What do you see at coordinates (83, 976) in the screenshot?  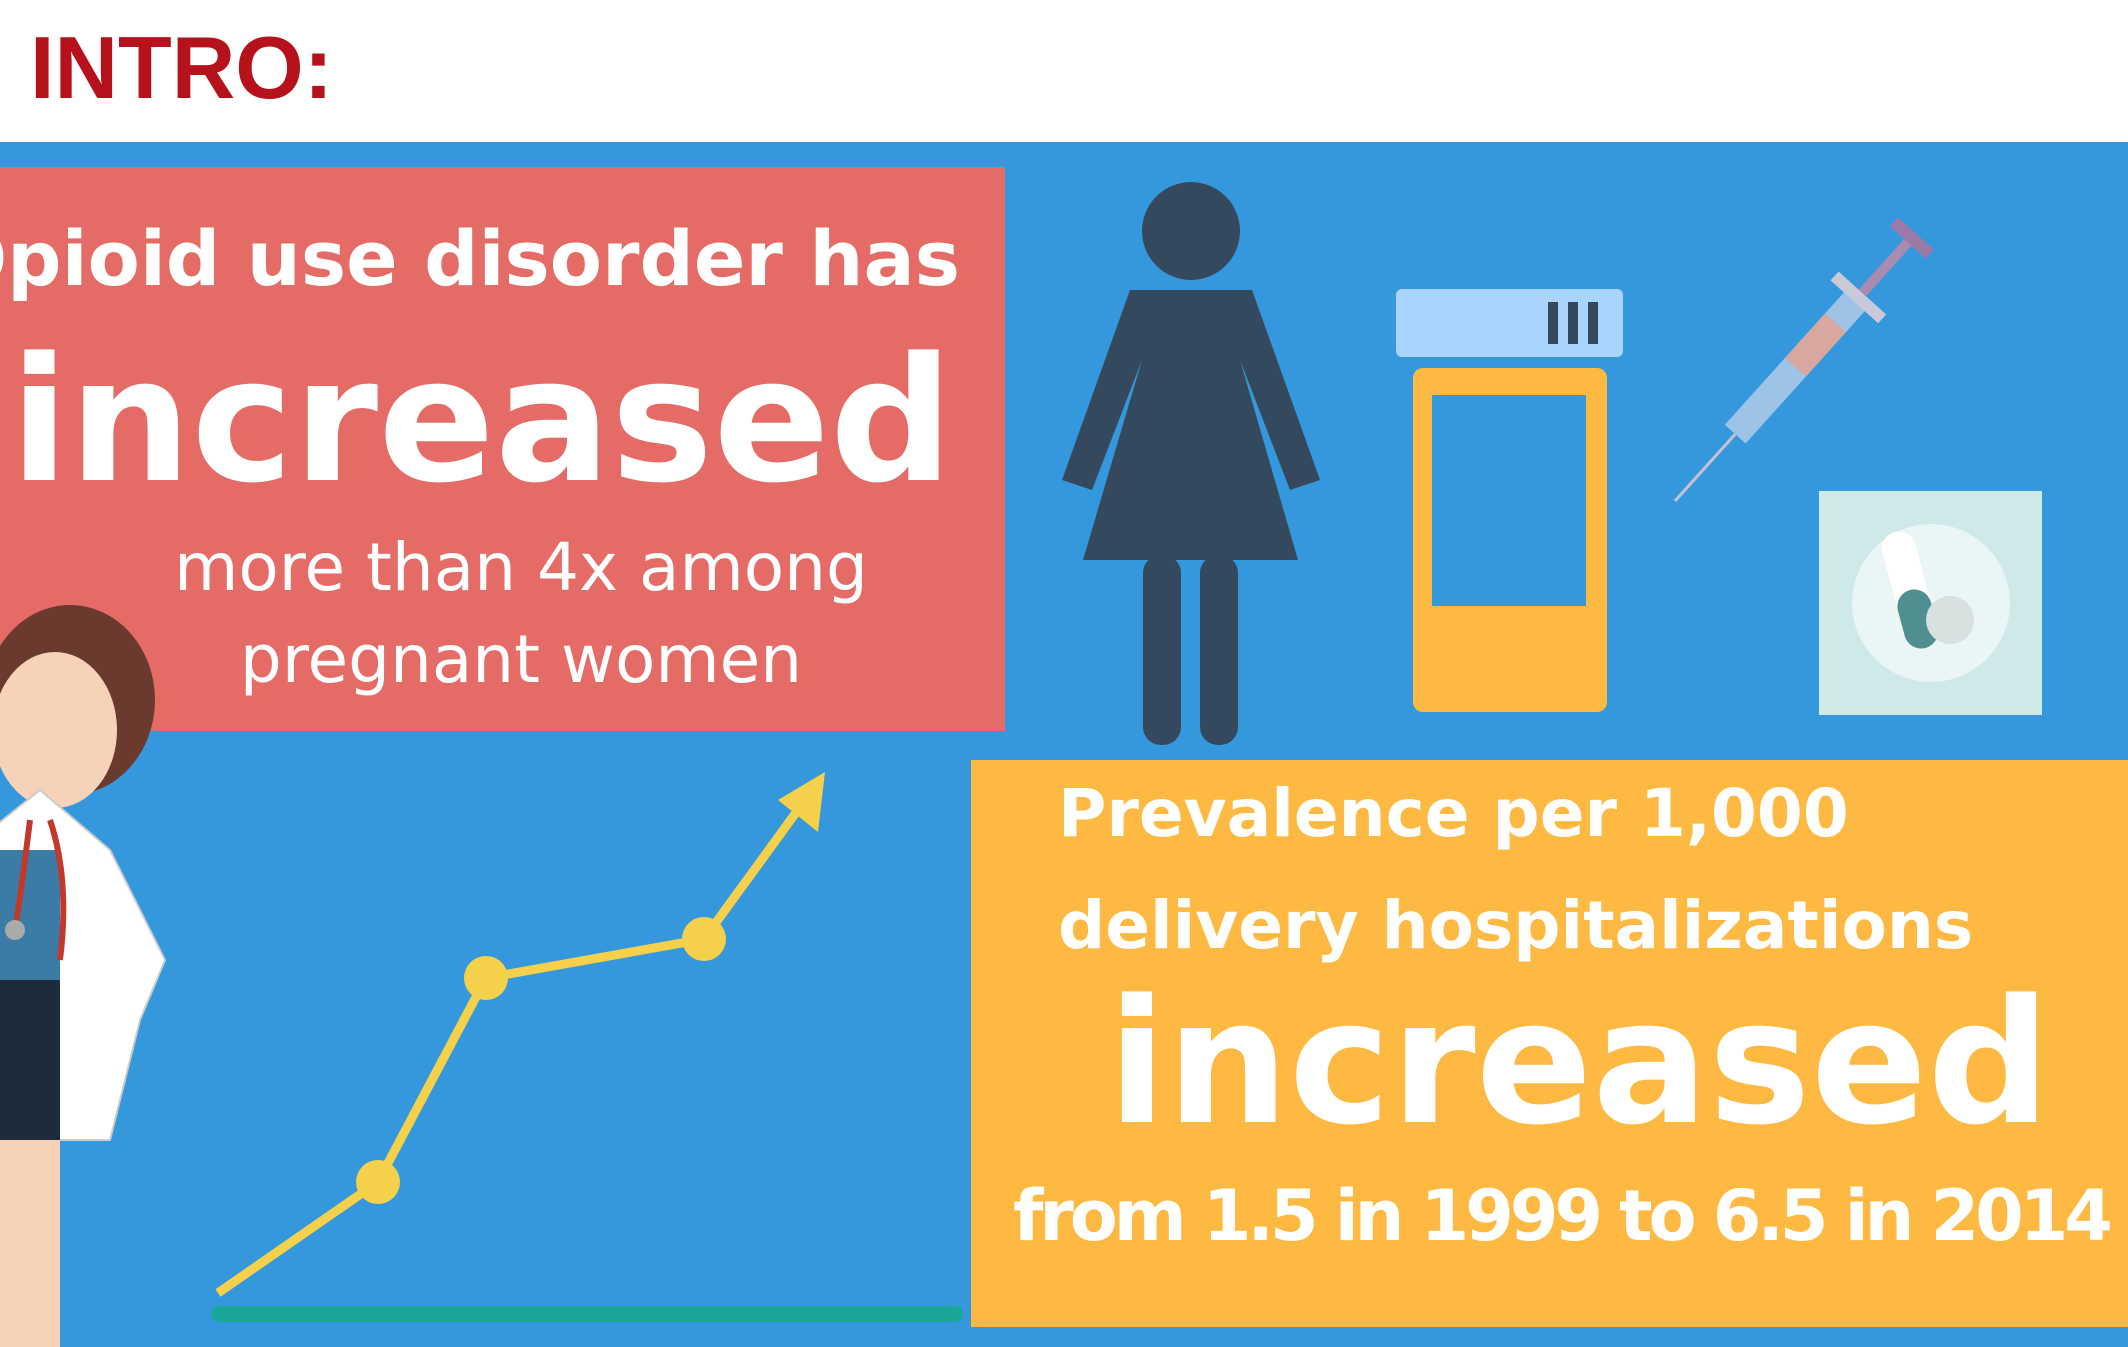 I see `doctor-illustration` at bounding box center [83, 976].